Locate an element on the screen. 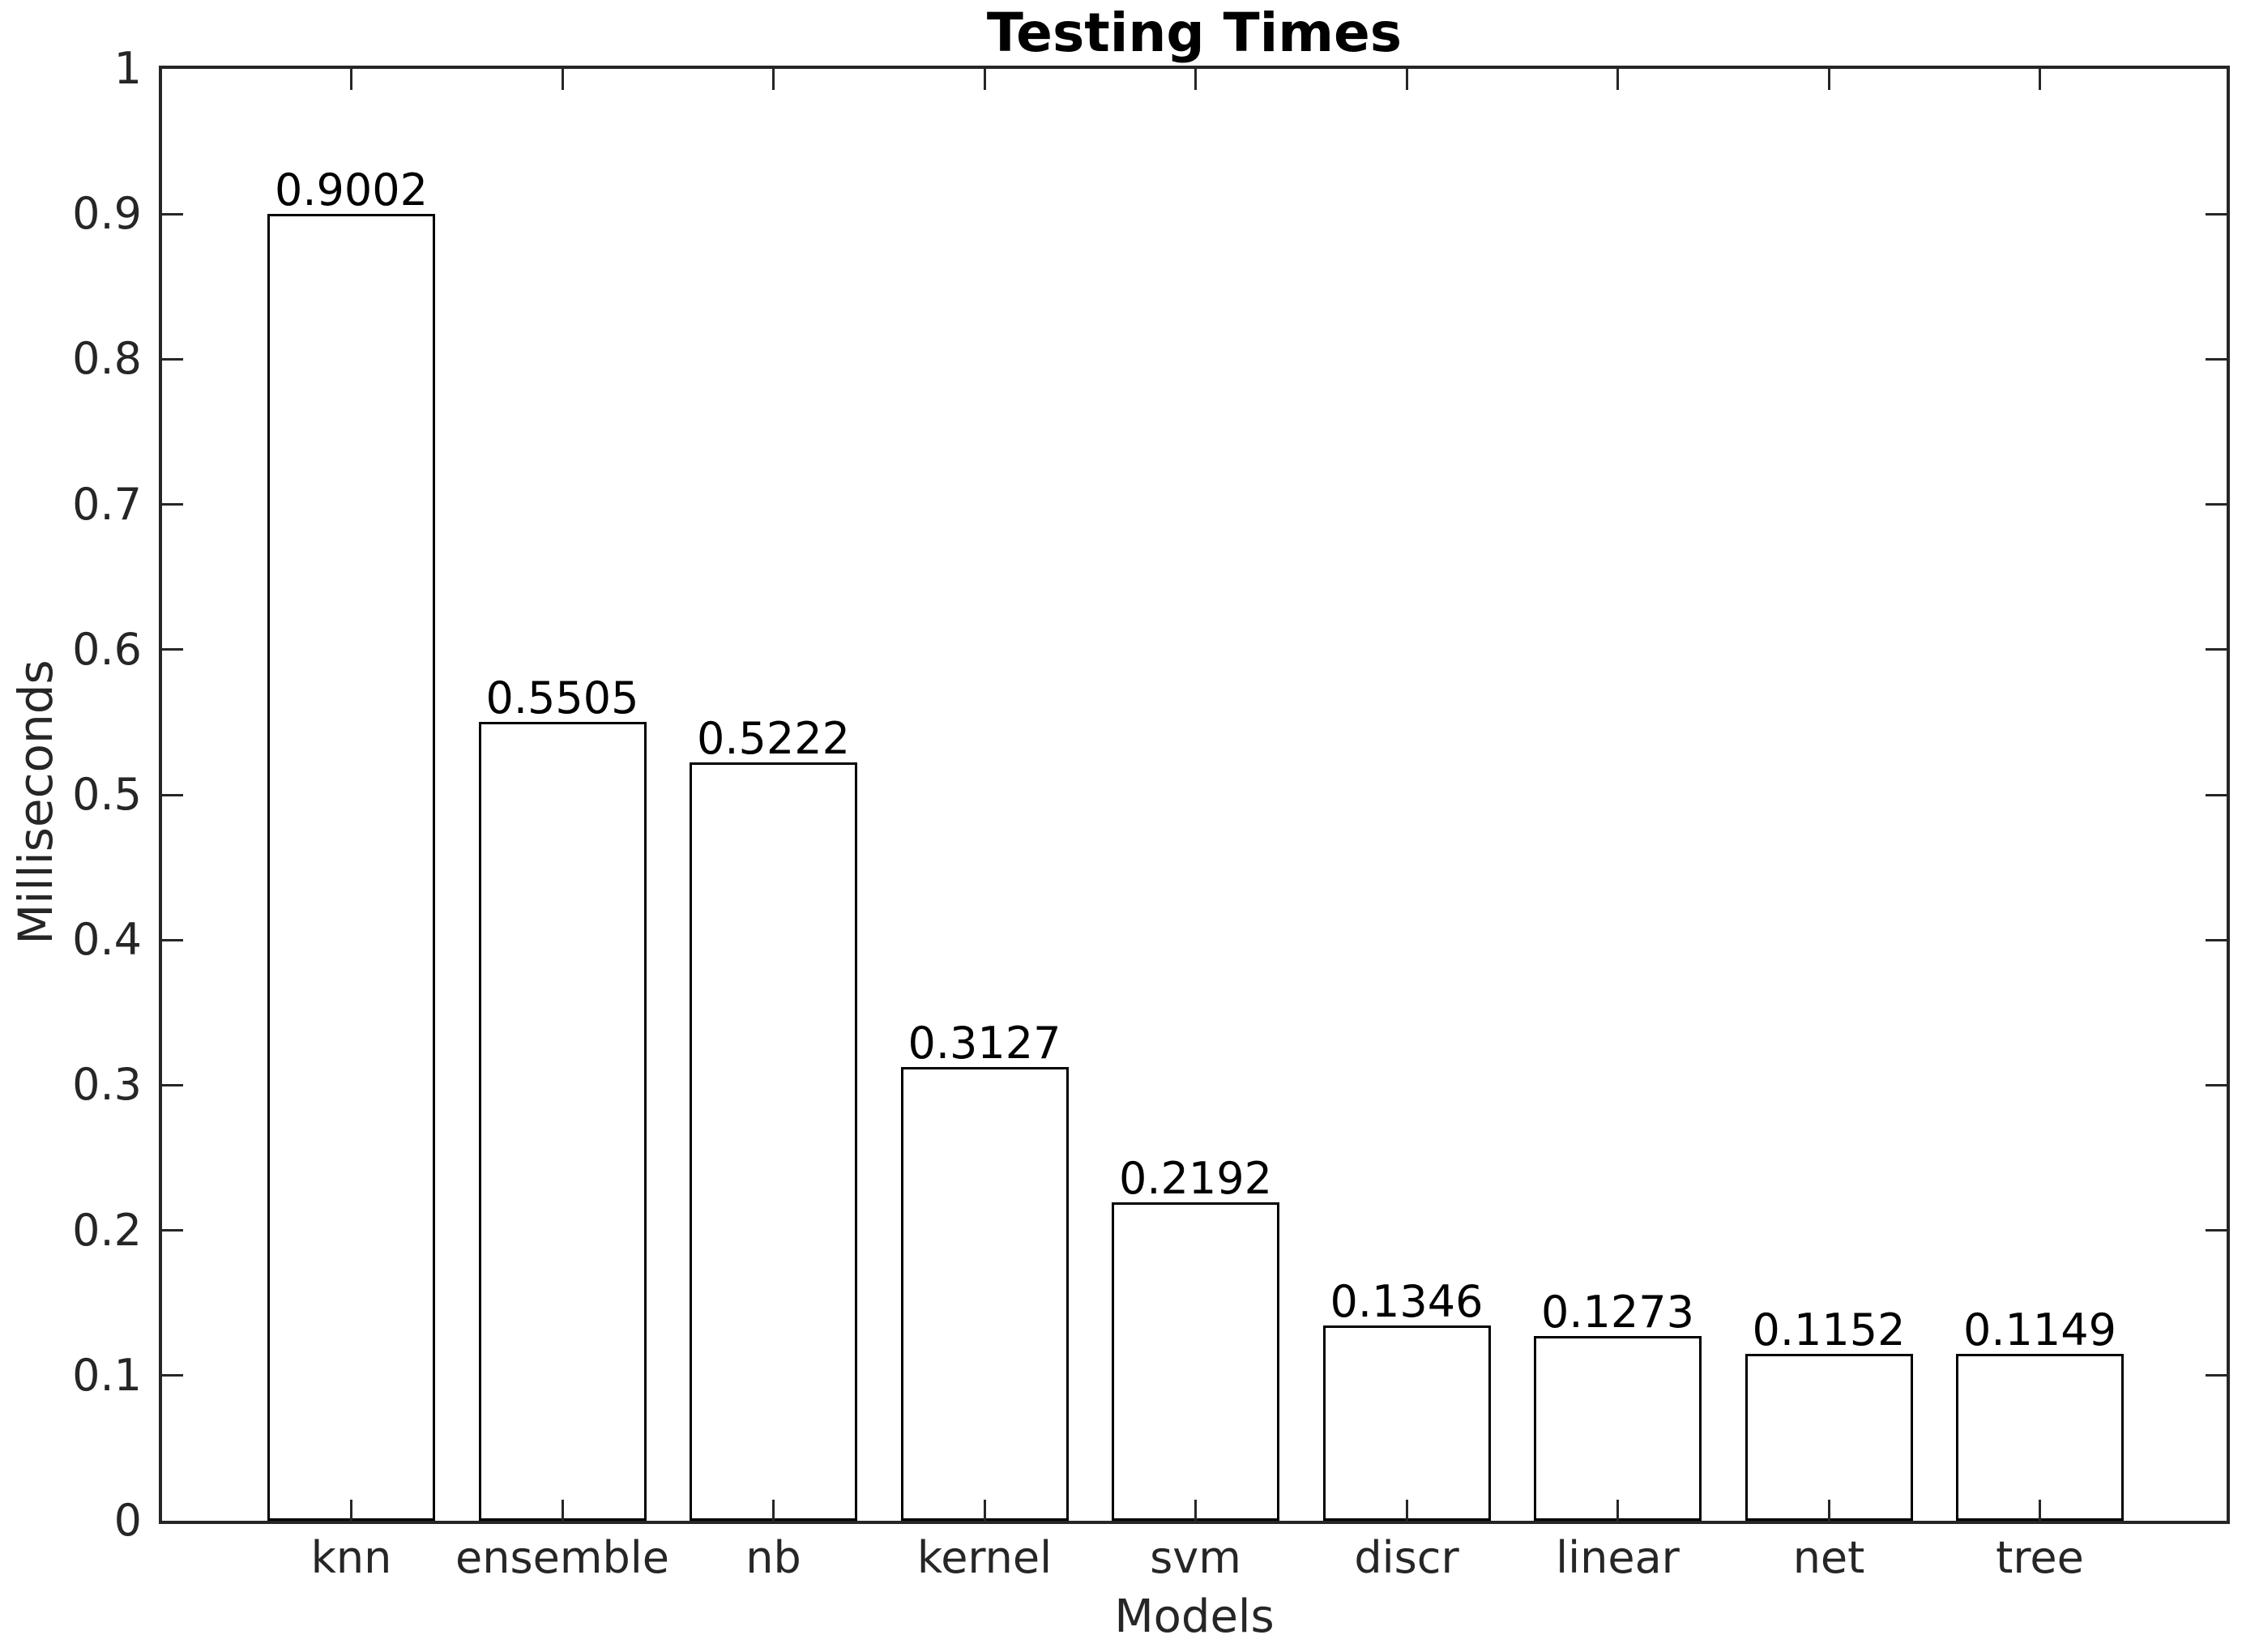  y-tick-label-0.3: 0.3 is located at coordinates (107, 1085).